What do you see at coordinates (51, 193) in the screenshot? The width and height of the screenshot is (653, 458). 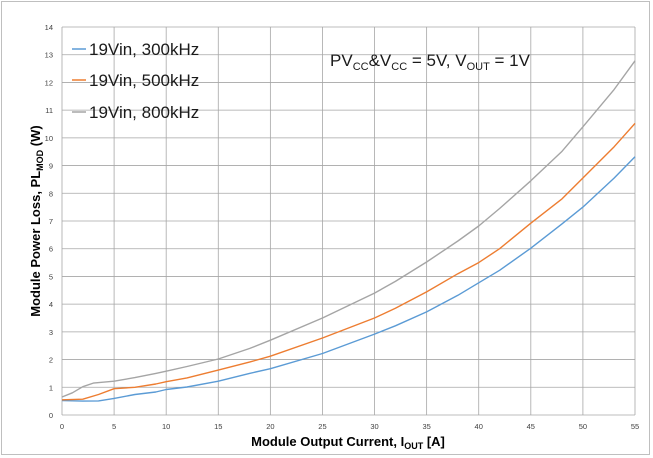 I see `y-tick-label-8: 8` at bounding box center [51, 193].